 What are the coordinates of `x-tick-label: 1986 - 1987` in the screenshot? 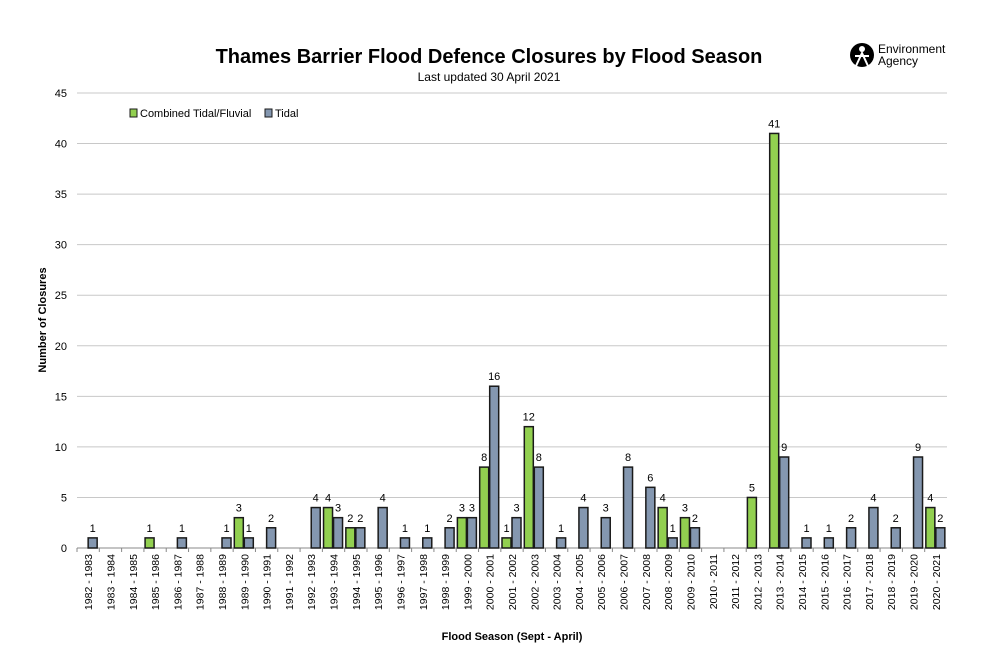 It's located at (178, 582).